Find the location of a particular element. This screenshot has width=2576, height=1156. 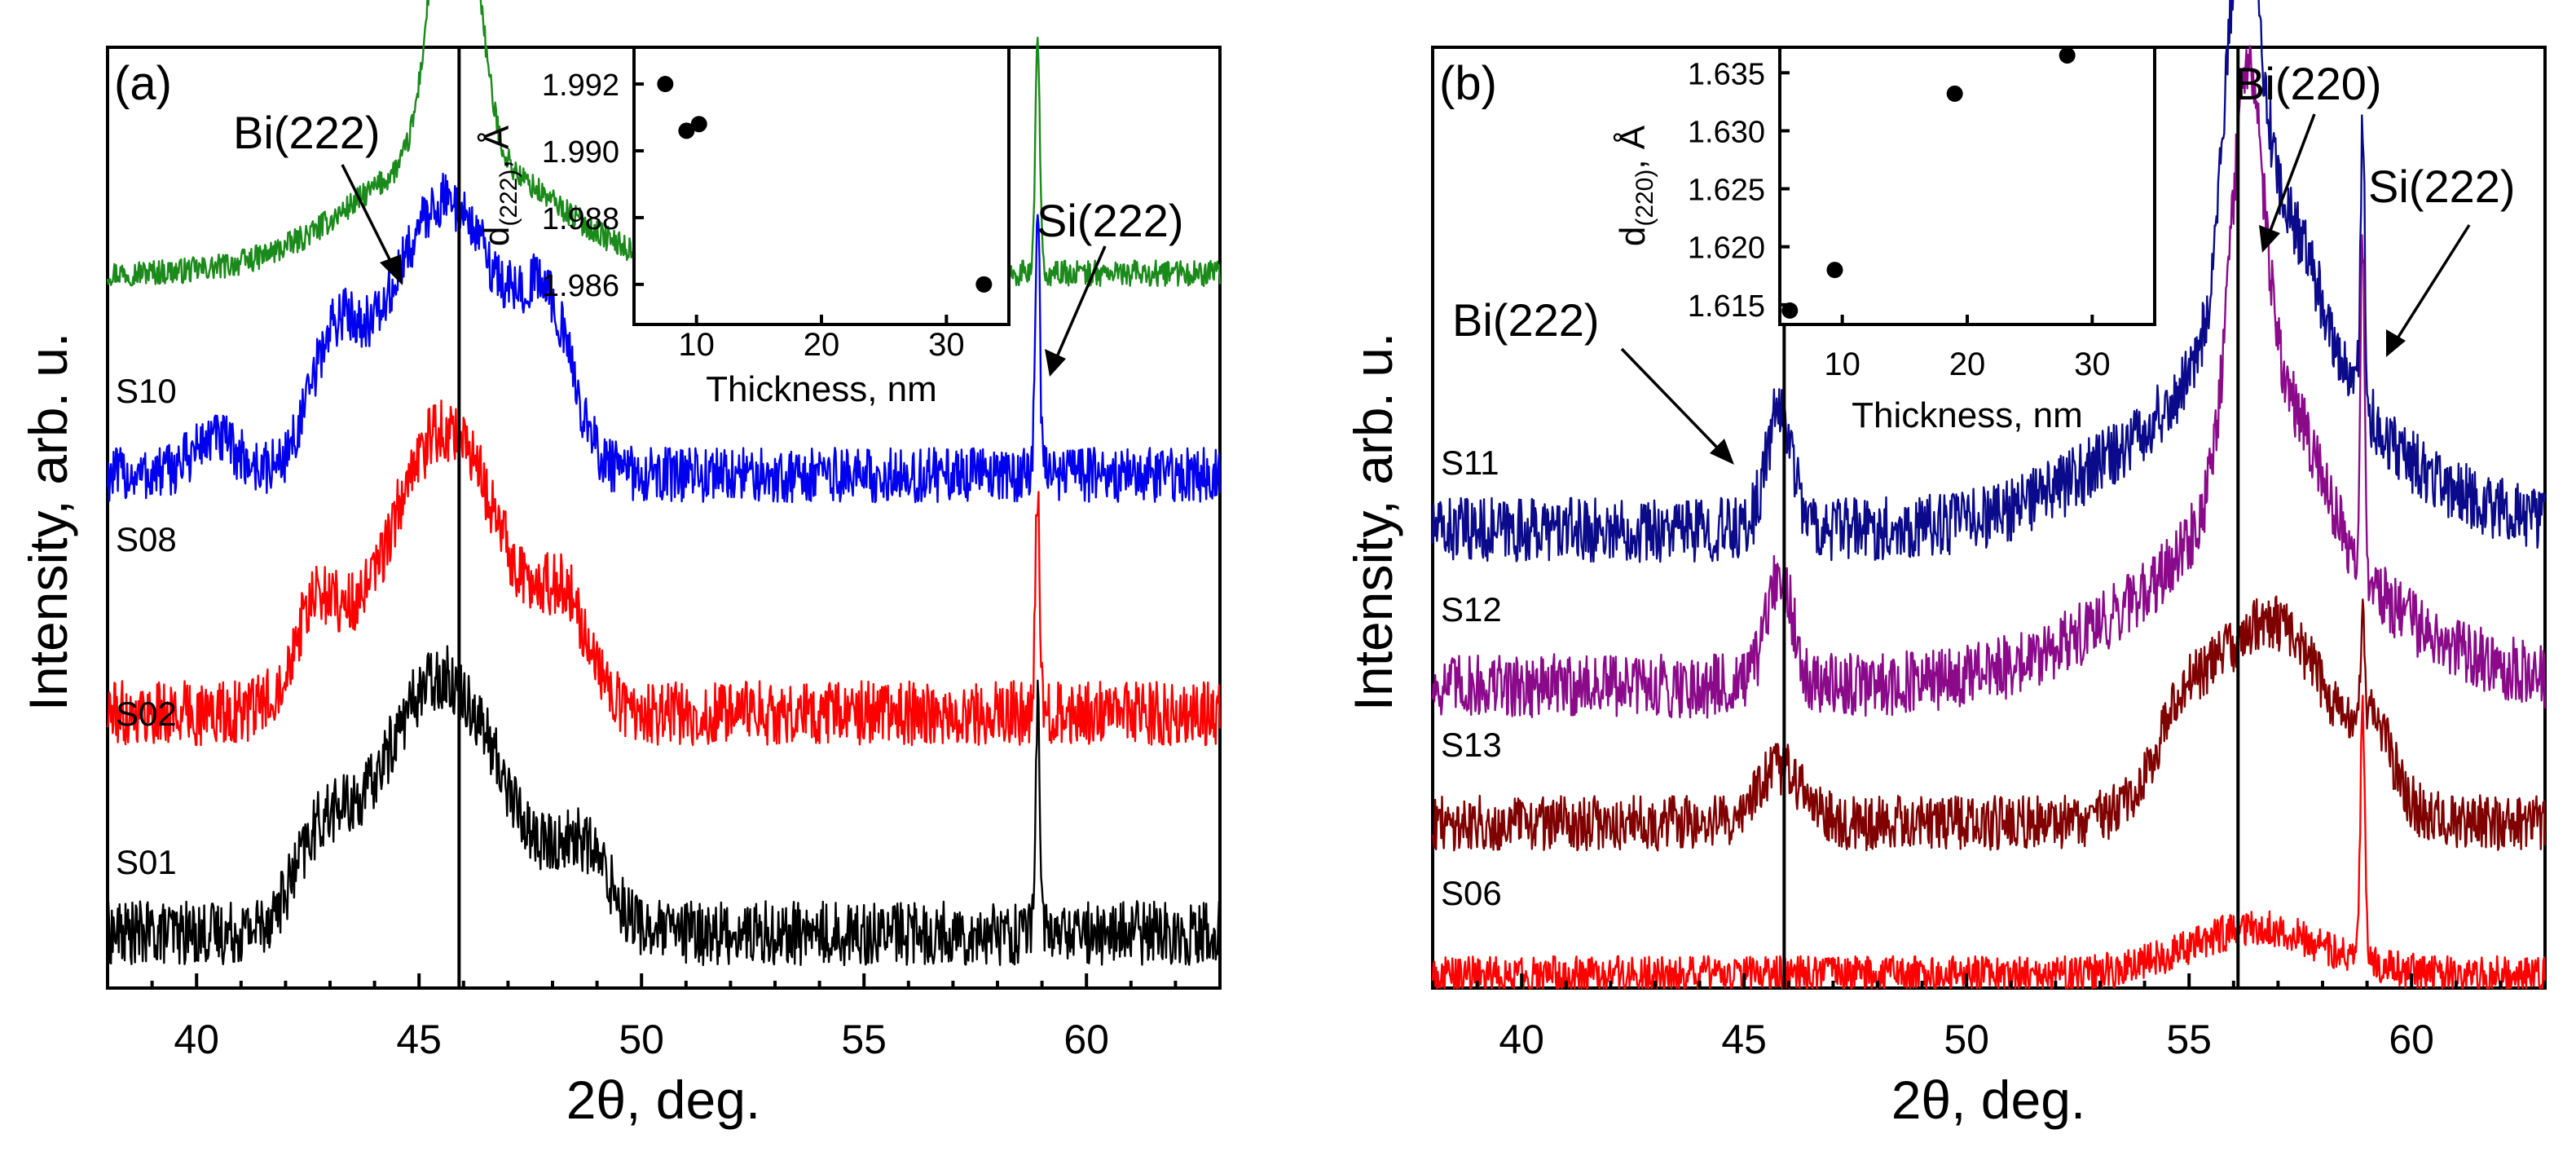

series-label-s01: S01 is located at coordinates (146, 862).